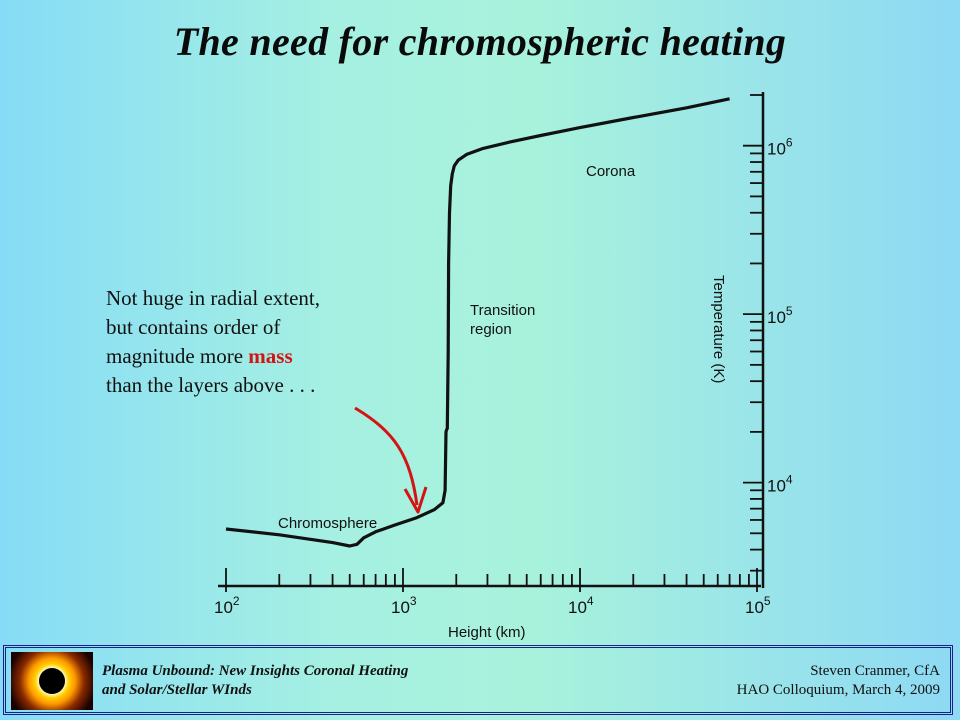 Image resolution: width=960 pixels, height=720 pixels. What do you see at coordinates (404, 605) in the screenshot?
I see `x-tick-label: 10³` at bounding box center [404, 605].